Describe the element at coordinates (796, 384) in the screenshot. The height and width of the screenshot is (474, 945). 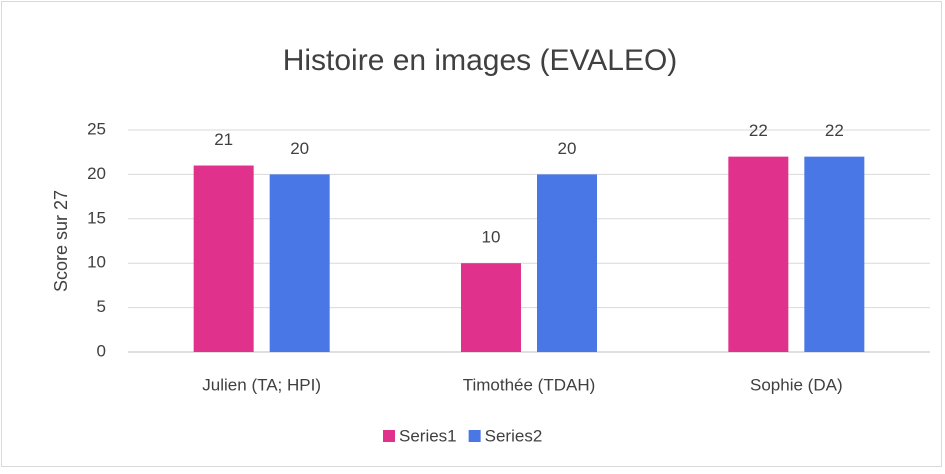
I see `x-tick-label: Sophie (DA)` at that location.